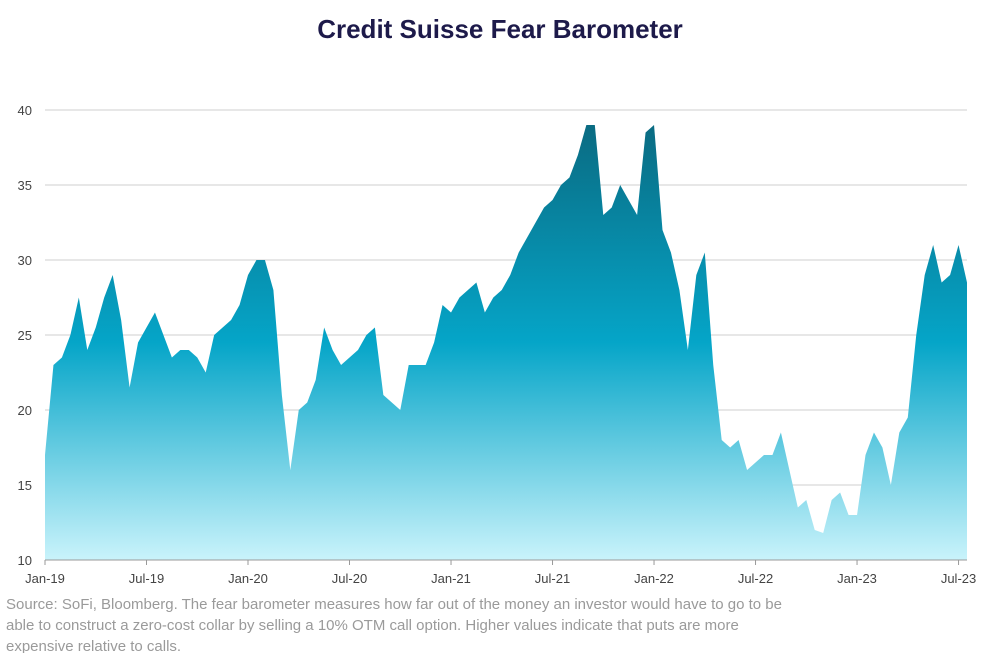 The height and width of the screenshot is (653, 1000). What do you see at coordinates (25, 110) in the screenshot?
I see `y-tick-label: 40` at bounding box center [25, 110].